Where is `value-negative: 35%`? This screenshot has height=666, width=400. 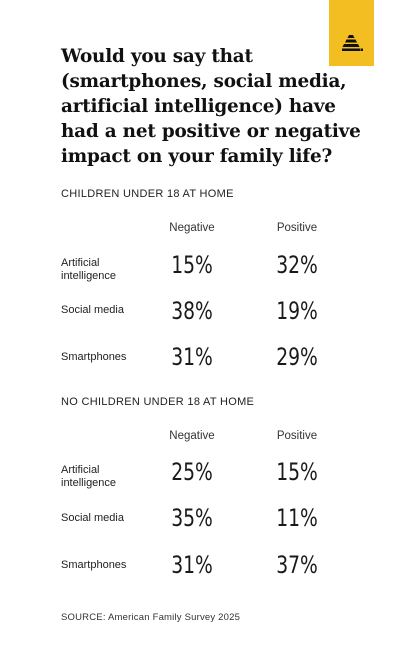
value-negative: 35% is located at coordinates (192, 518).